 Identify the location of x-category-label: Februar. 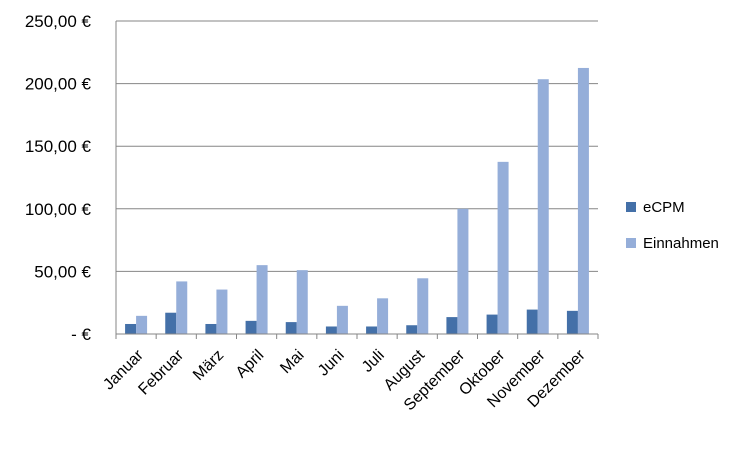
(161, 372).